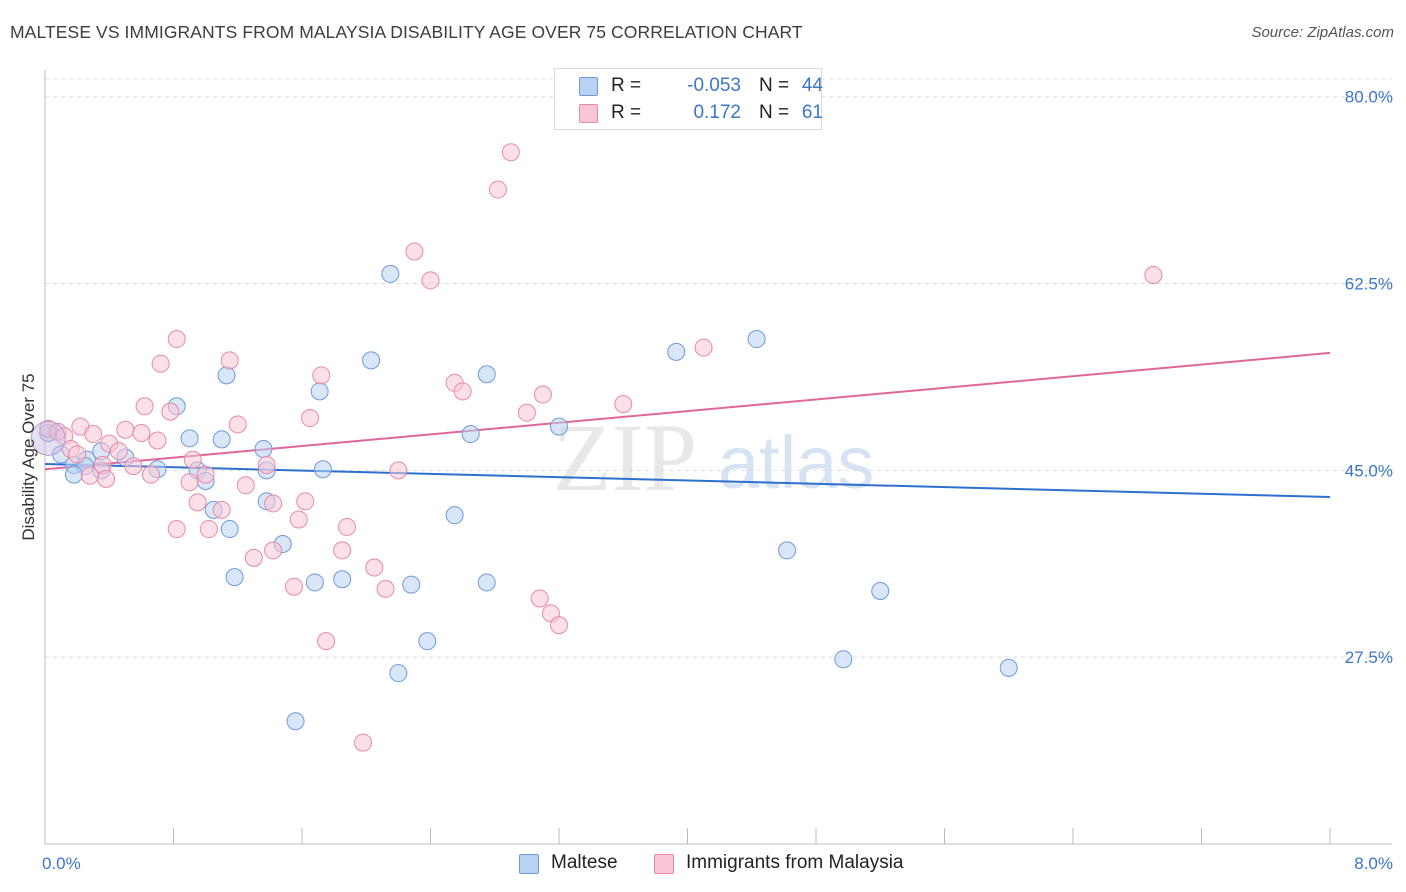  Describe the element at coordinates (688, 99) in the screenshot. I see `correlation-legend: R = -0.053 N = 44 R = 0.172 N = 61` at that location.